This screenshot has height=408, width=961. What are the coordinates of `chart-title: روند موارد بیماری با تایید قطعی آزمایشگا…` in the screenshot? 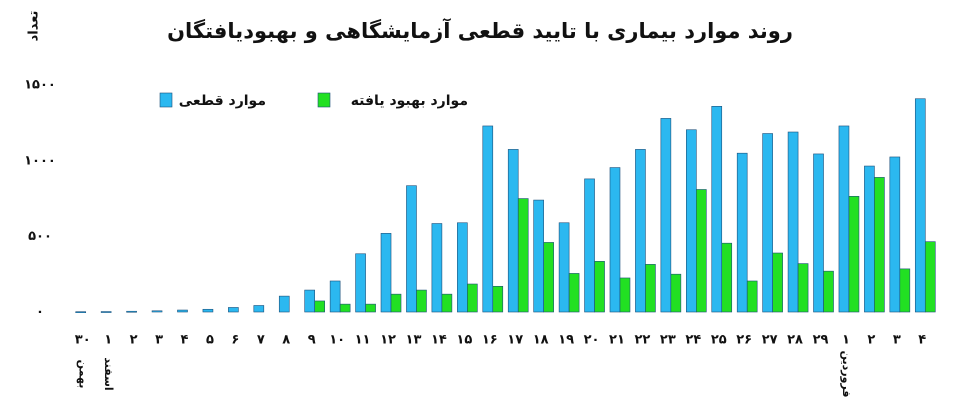 It's located at (480, 30).